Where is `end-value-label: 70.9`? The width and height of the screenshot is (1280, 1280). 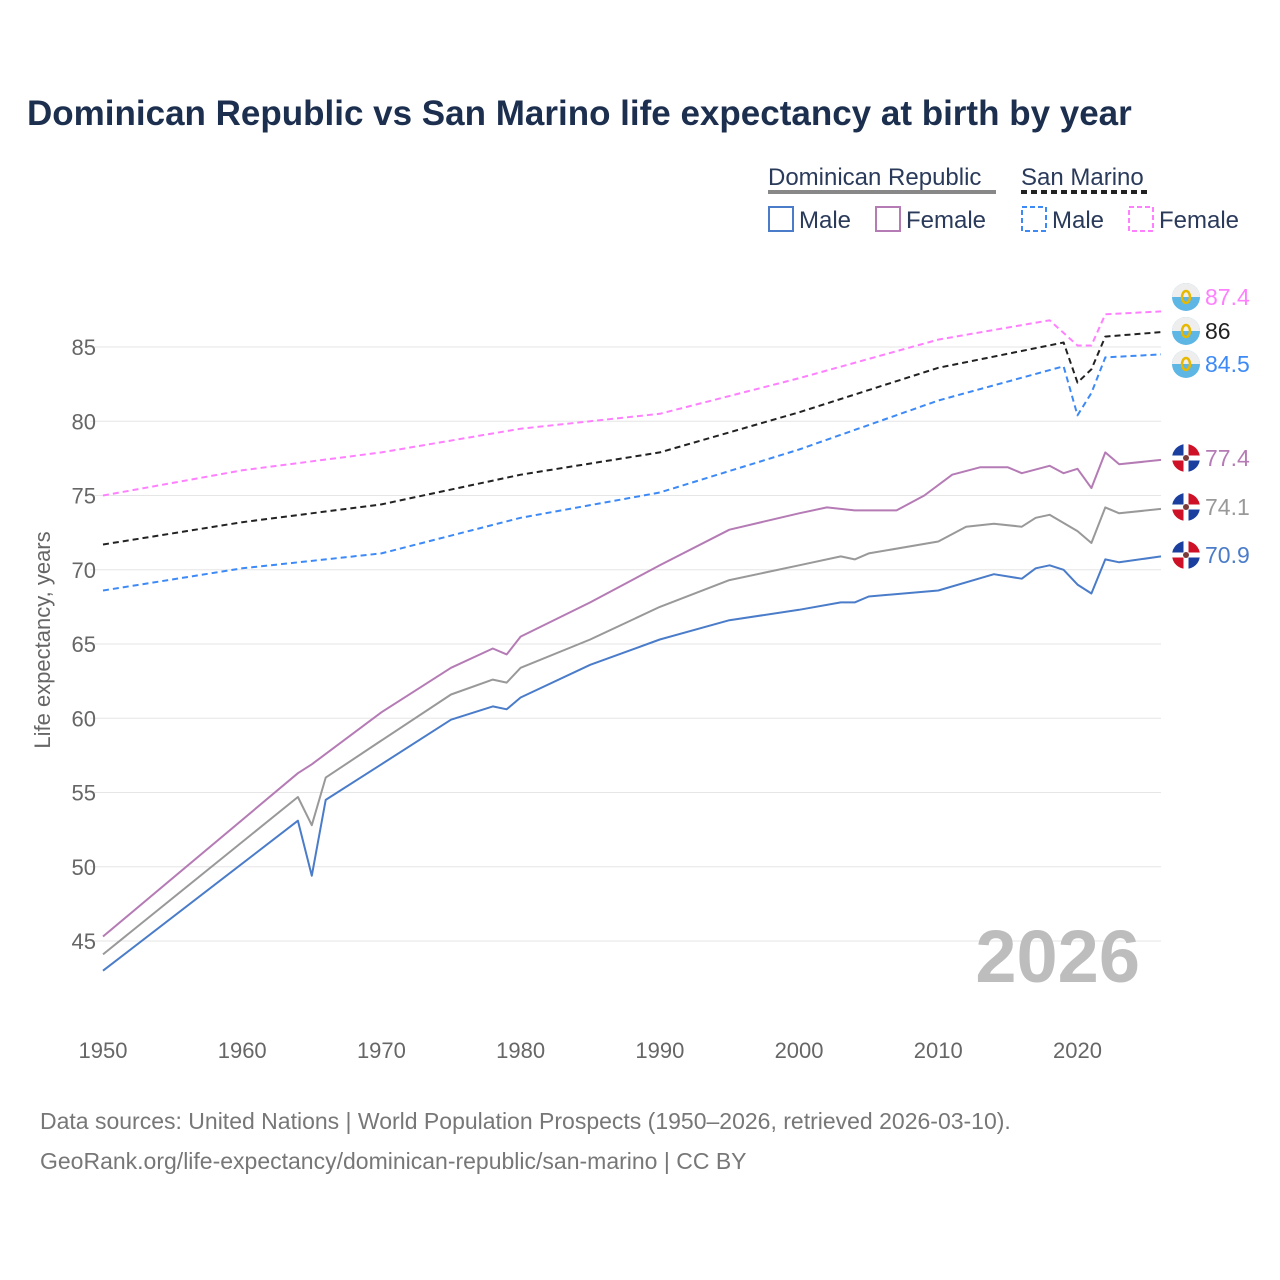 end-value-label: 70.9 is located at coordinates (1227, 555).